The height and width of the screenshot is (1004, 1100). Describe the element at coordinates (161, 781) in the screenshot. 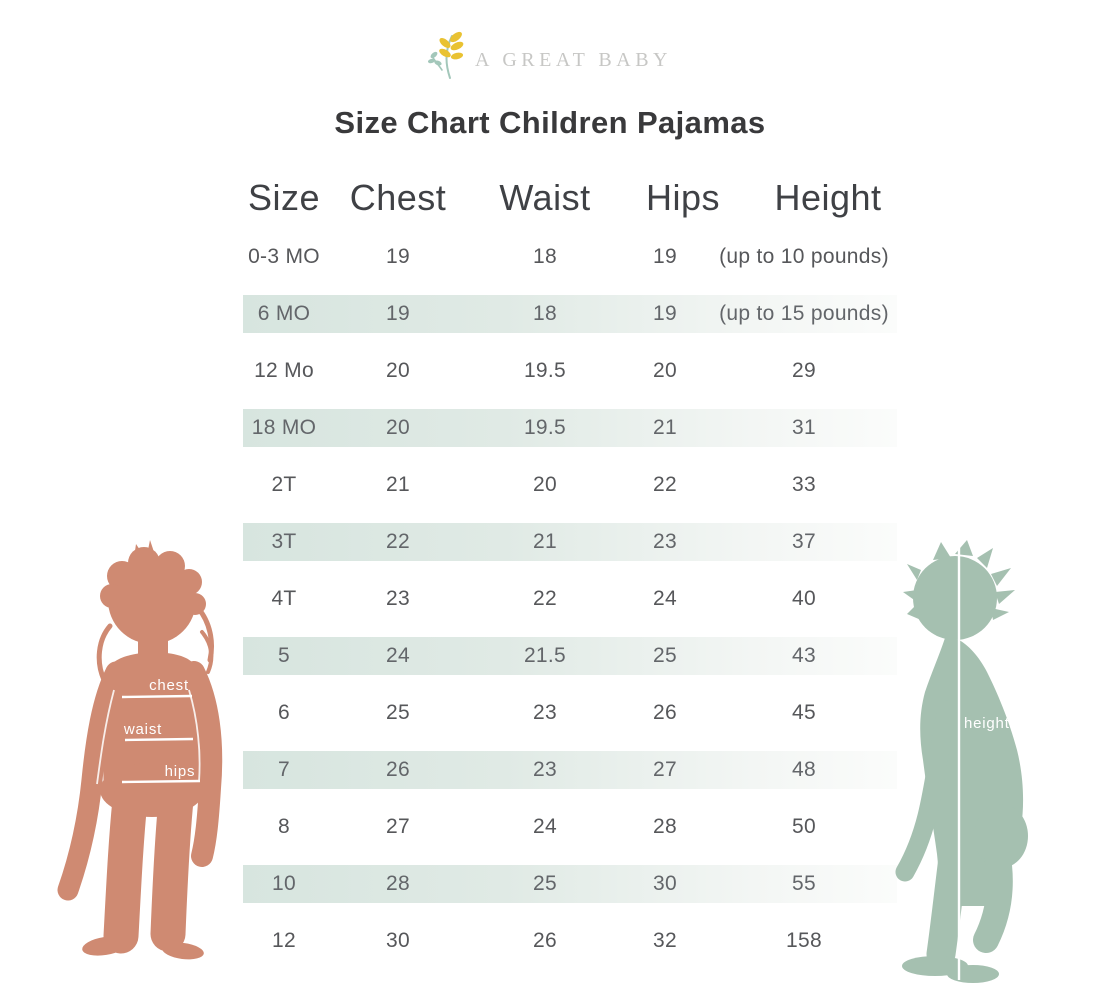

I see `hips-line` at that location.